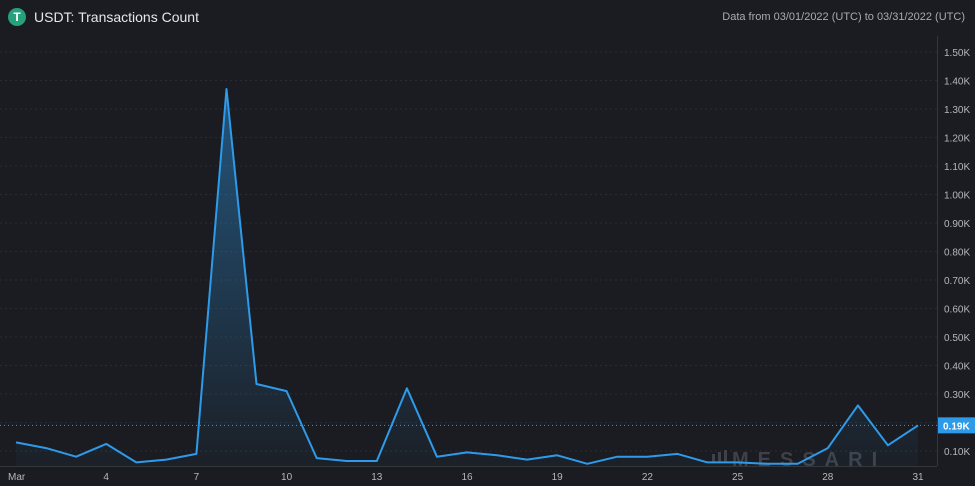 The width and height of the screenshot is (975, 486). Describe the element at coordinates (106, 477) in the screenshot. I see `x-tick-label: 4` at that location.